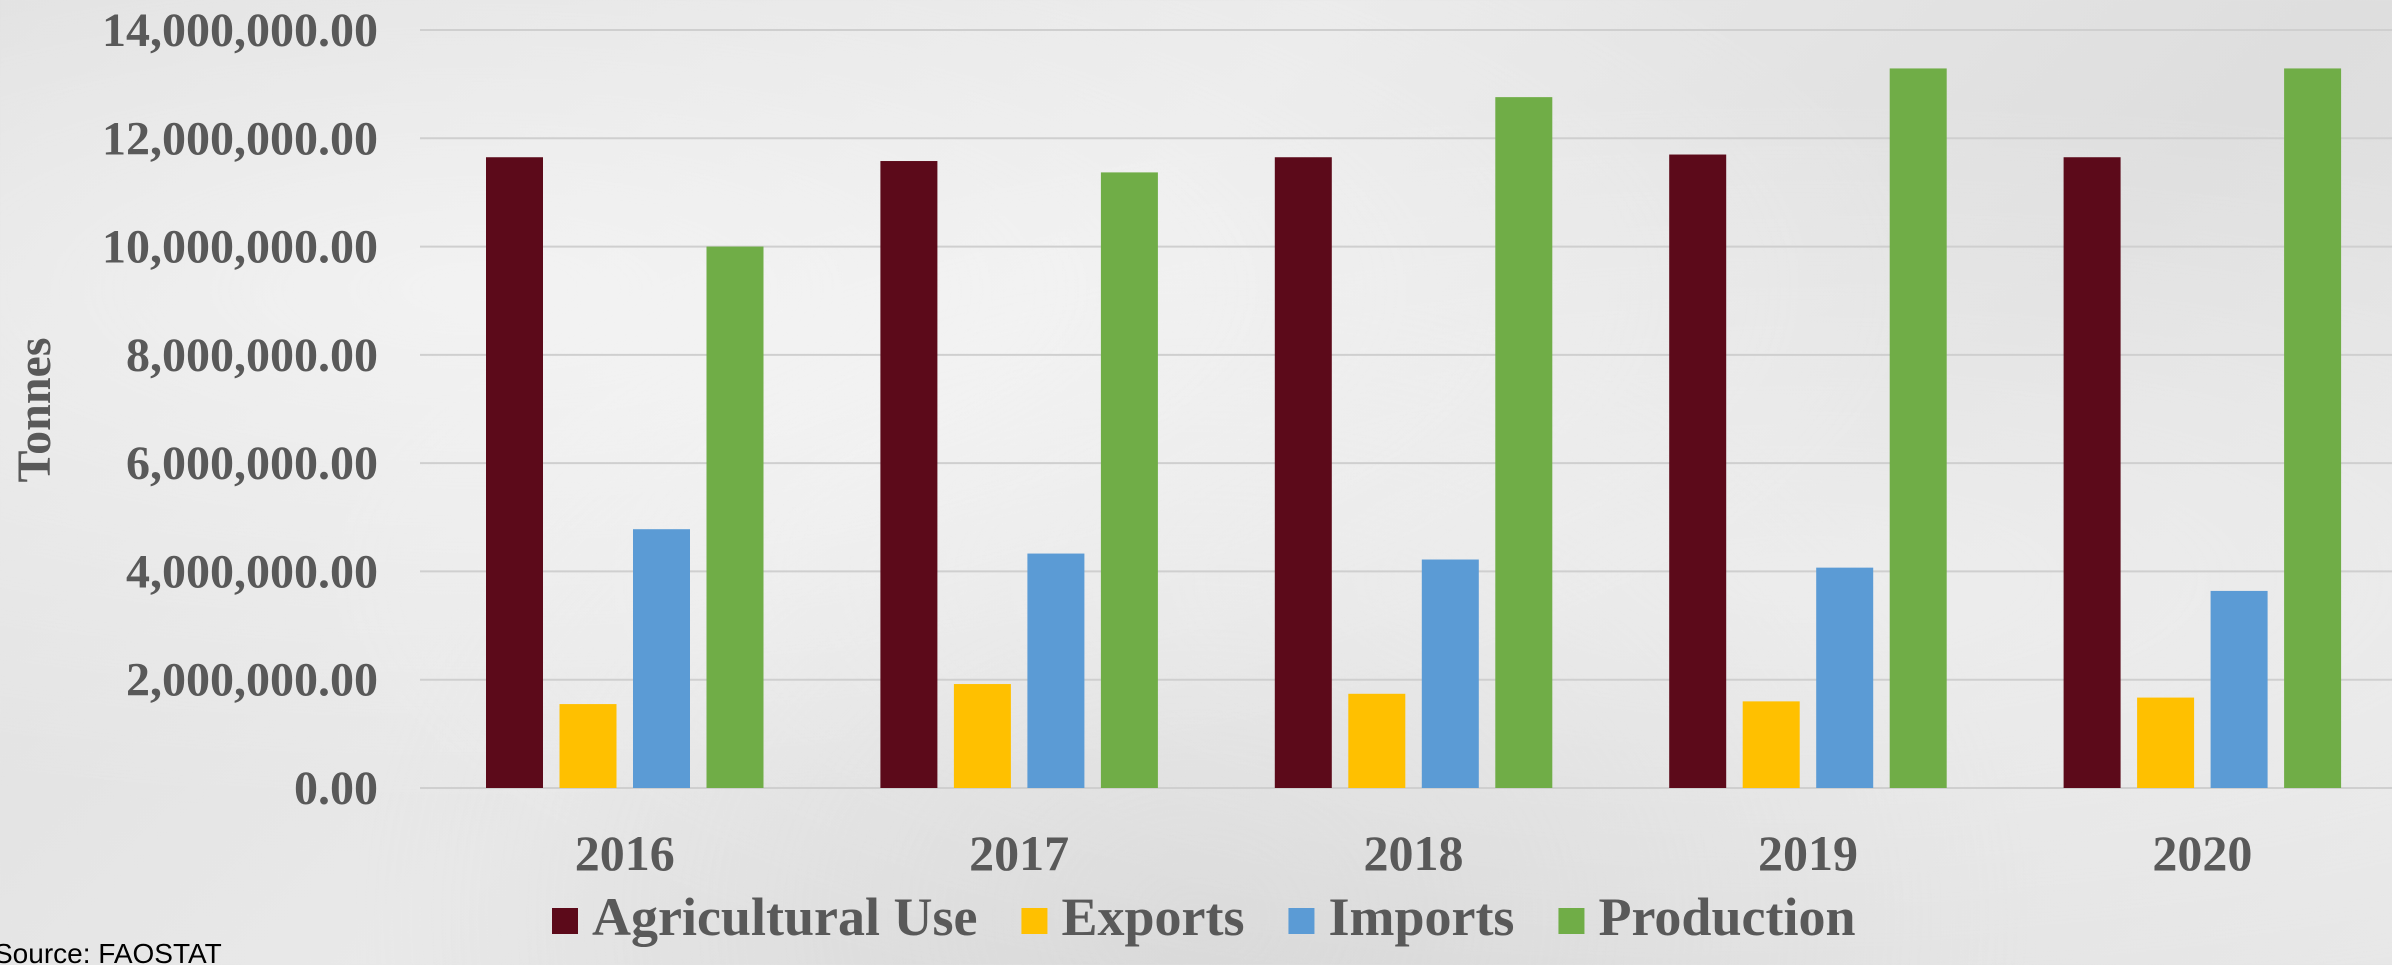 This screenshot has width=2392, height=965. I want to click on legend-label: Exports, so click(1152, 917).